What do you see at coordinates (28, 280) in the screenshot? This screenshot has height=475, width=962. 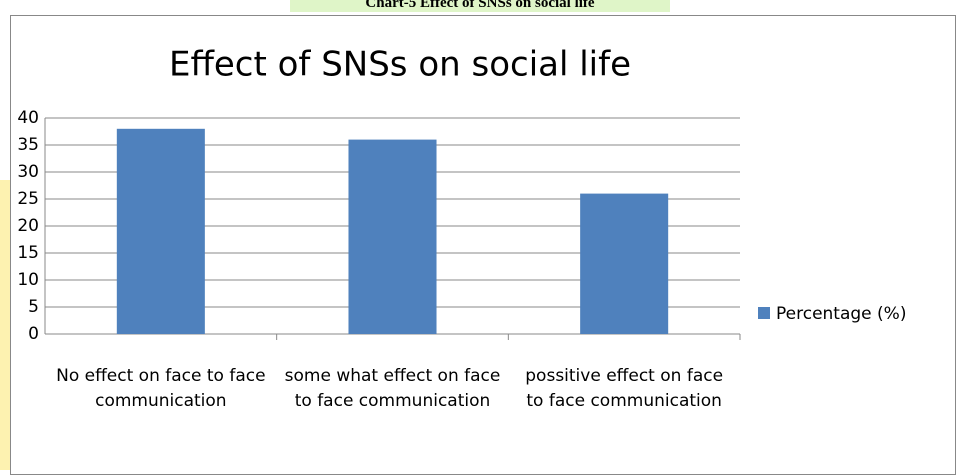 I see `y-tick-label: 10` at bounding box center [28, 280].